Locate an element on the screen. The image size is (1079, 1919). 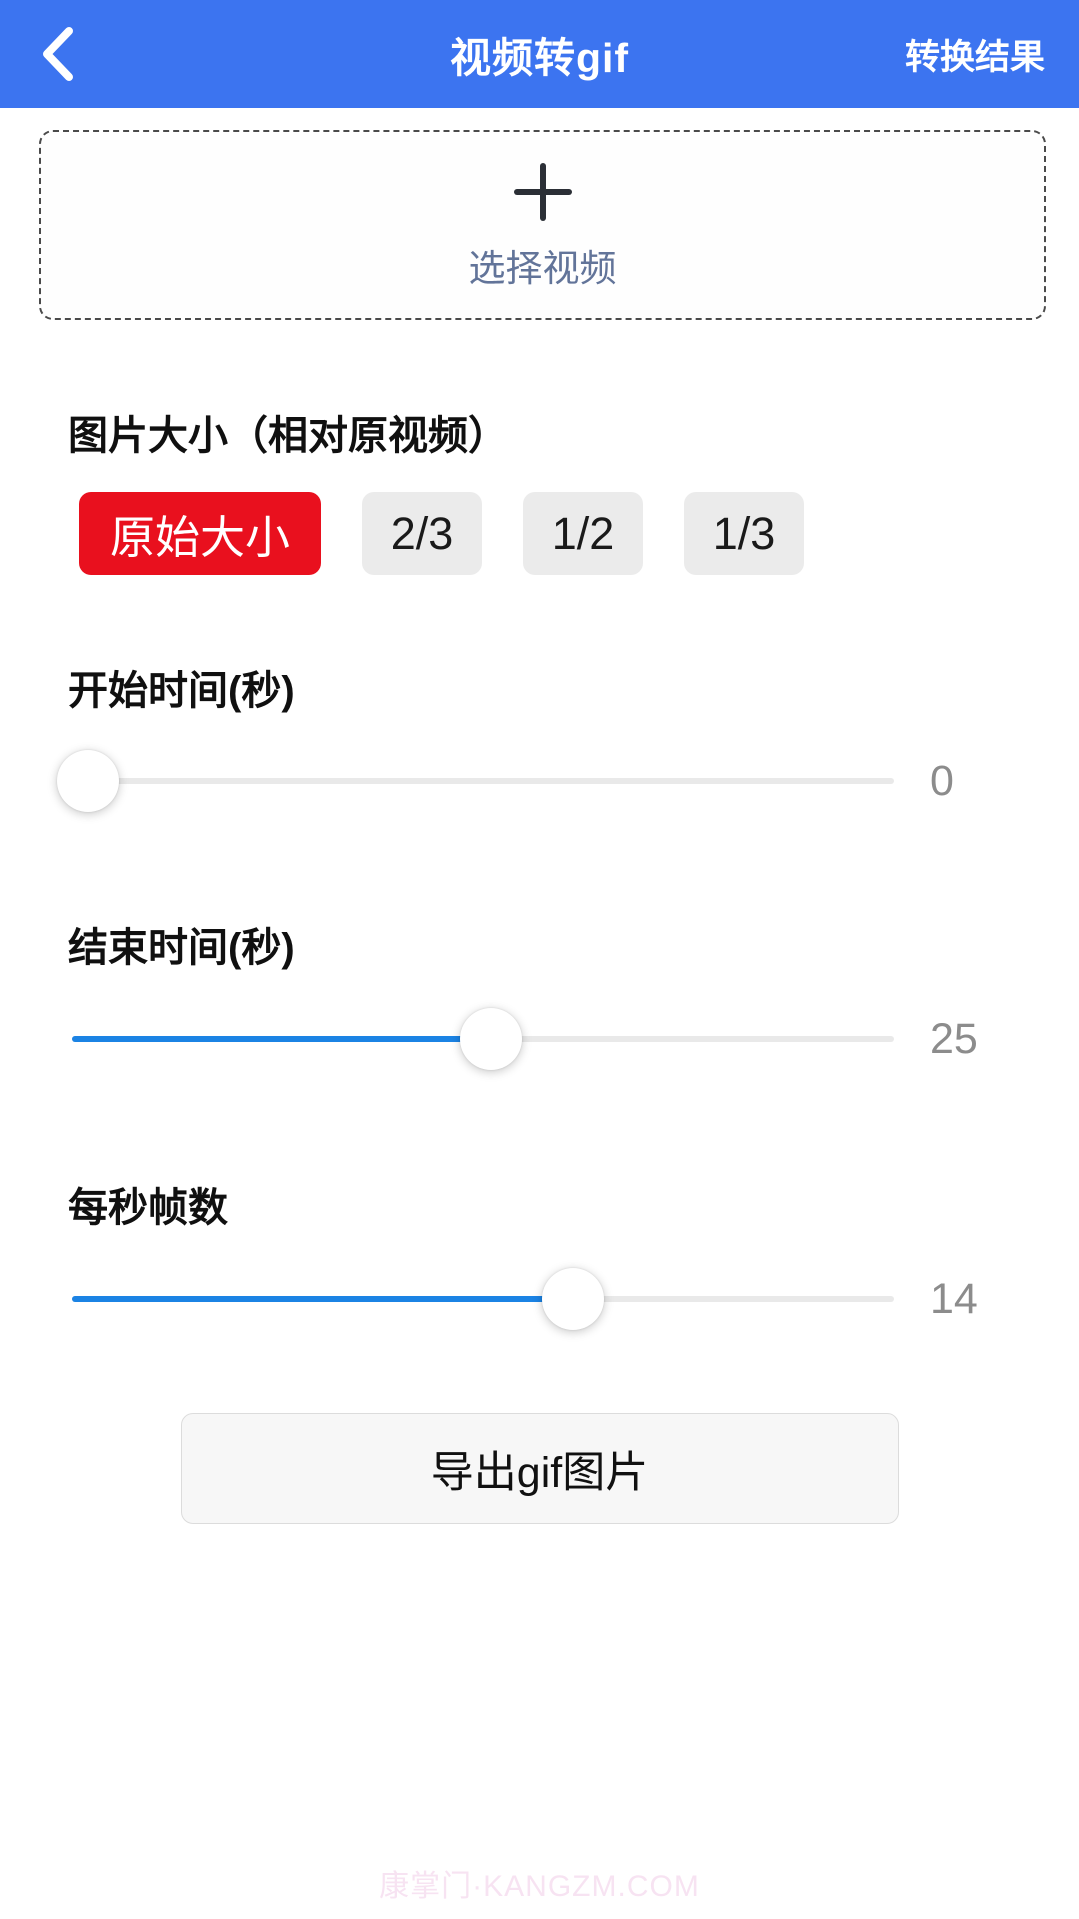
end-time-slider-row: 25 is located at coordinates (539, 1039).